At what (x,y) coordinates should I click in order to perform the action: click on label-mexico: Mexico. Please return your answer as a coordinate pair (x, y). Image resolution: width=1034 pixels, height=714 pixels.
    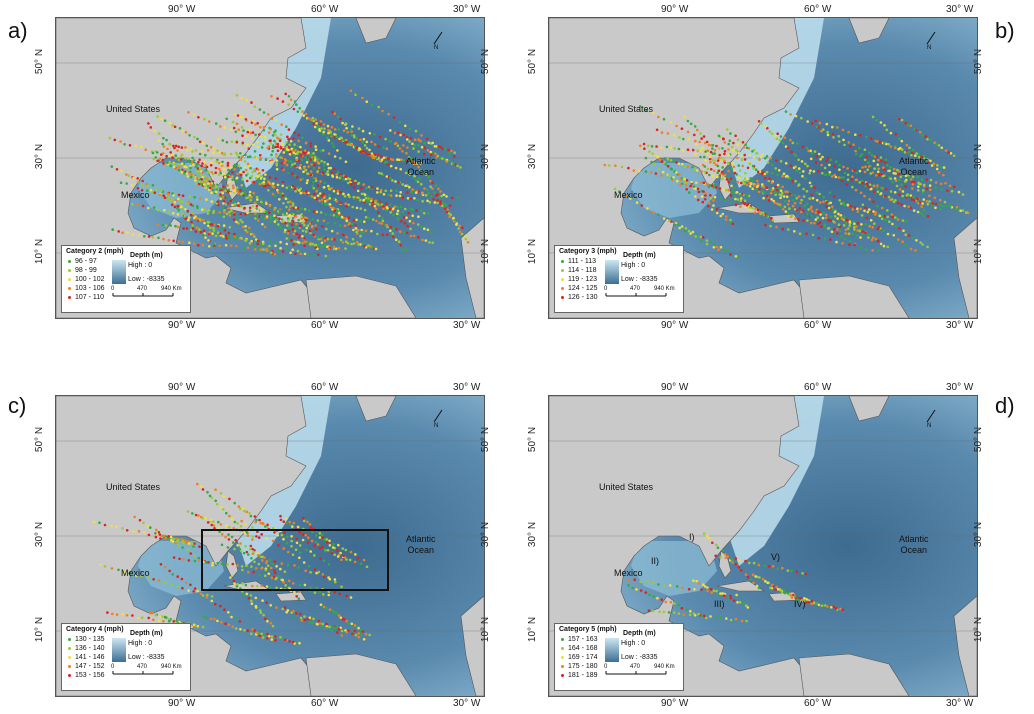
    Looking at the image, I should click on (628, 573).